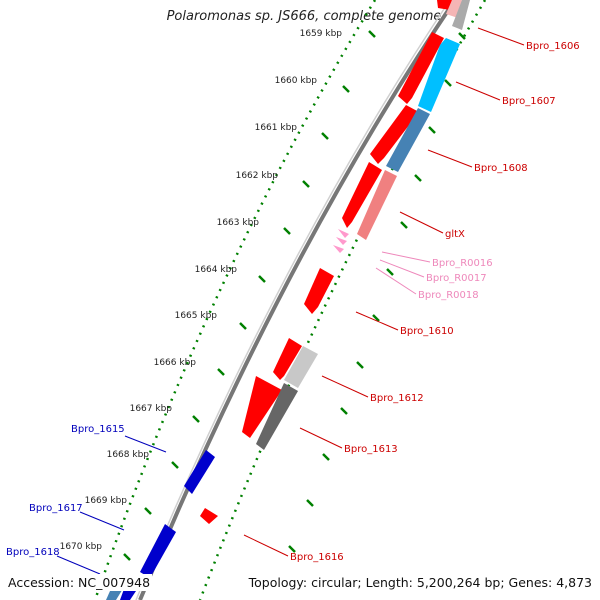 This screenshot has height=600, width=600. What do you see at coordinates (448, 295) in the screenshot?
I see `feature-label-Bpro_R0018: Bpro_R0018` at bounding box center [448, 295].